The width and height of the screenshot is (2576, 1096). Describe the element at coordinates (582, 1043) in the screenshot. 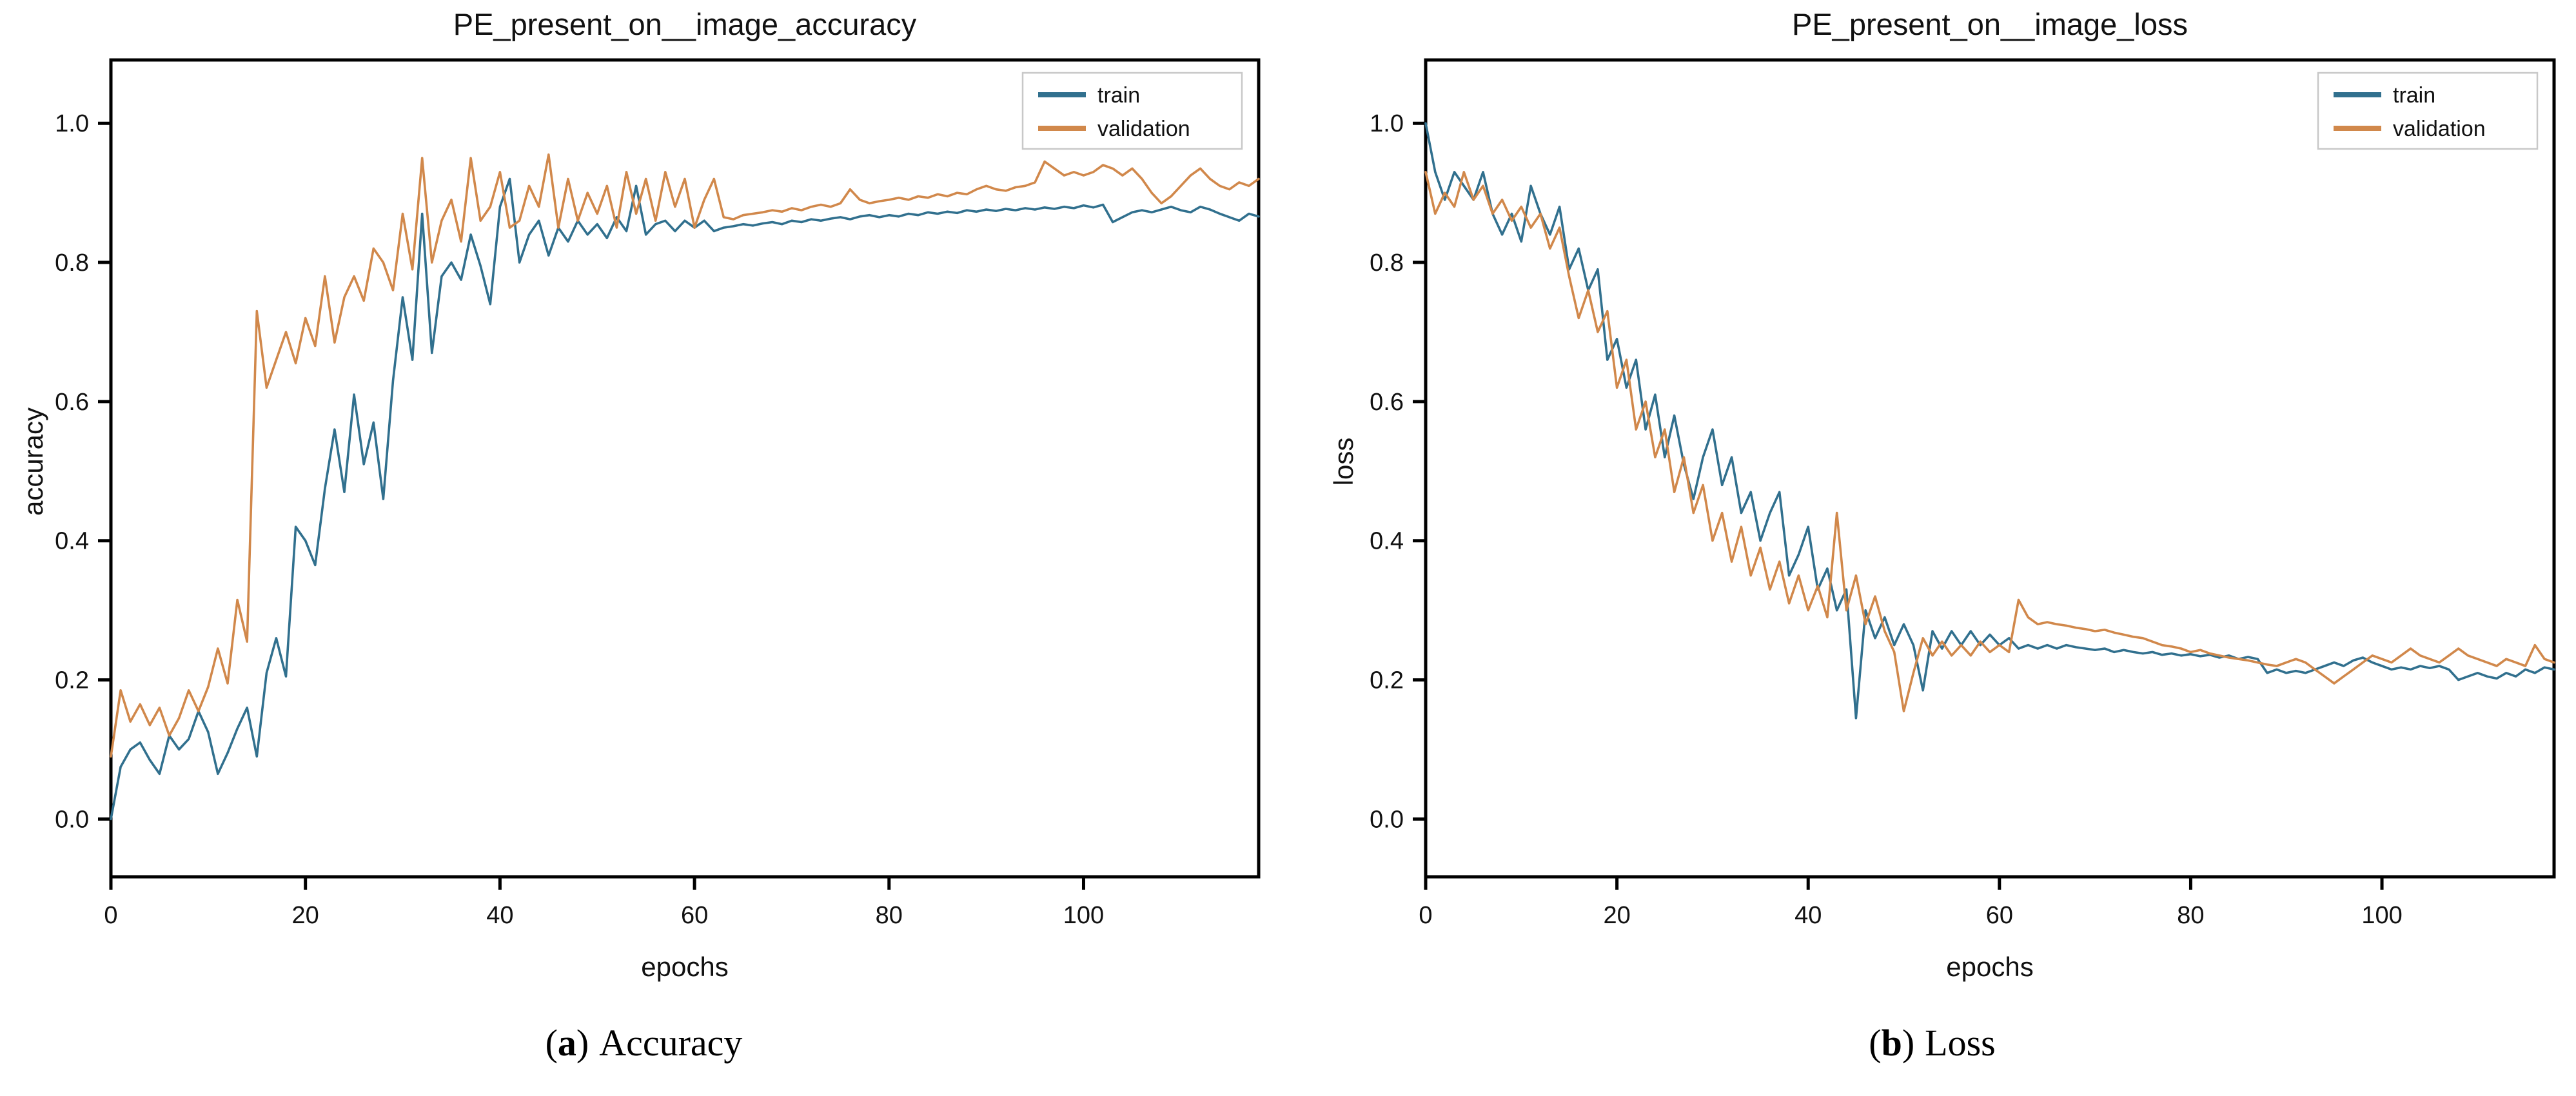

I see `caption-a-close-paren: )` at that location.